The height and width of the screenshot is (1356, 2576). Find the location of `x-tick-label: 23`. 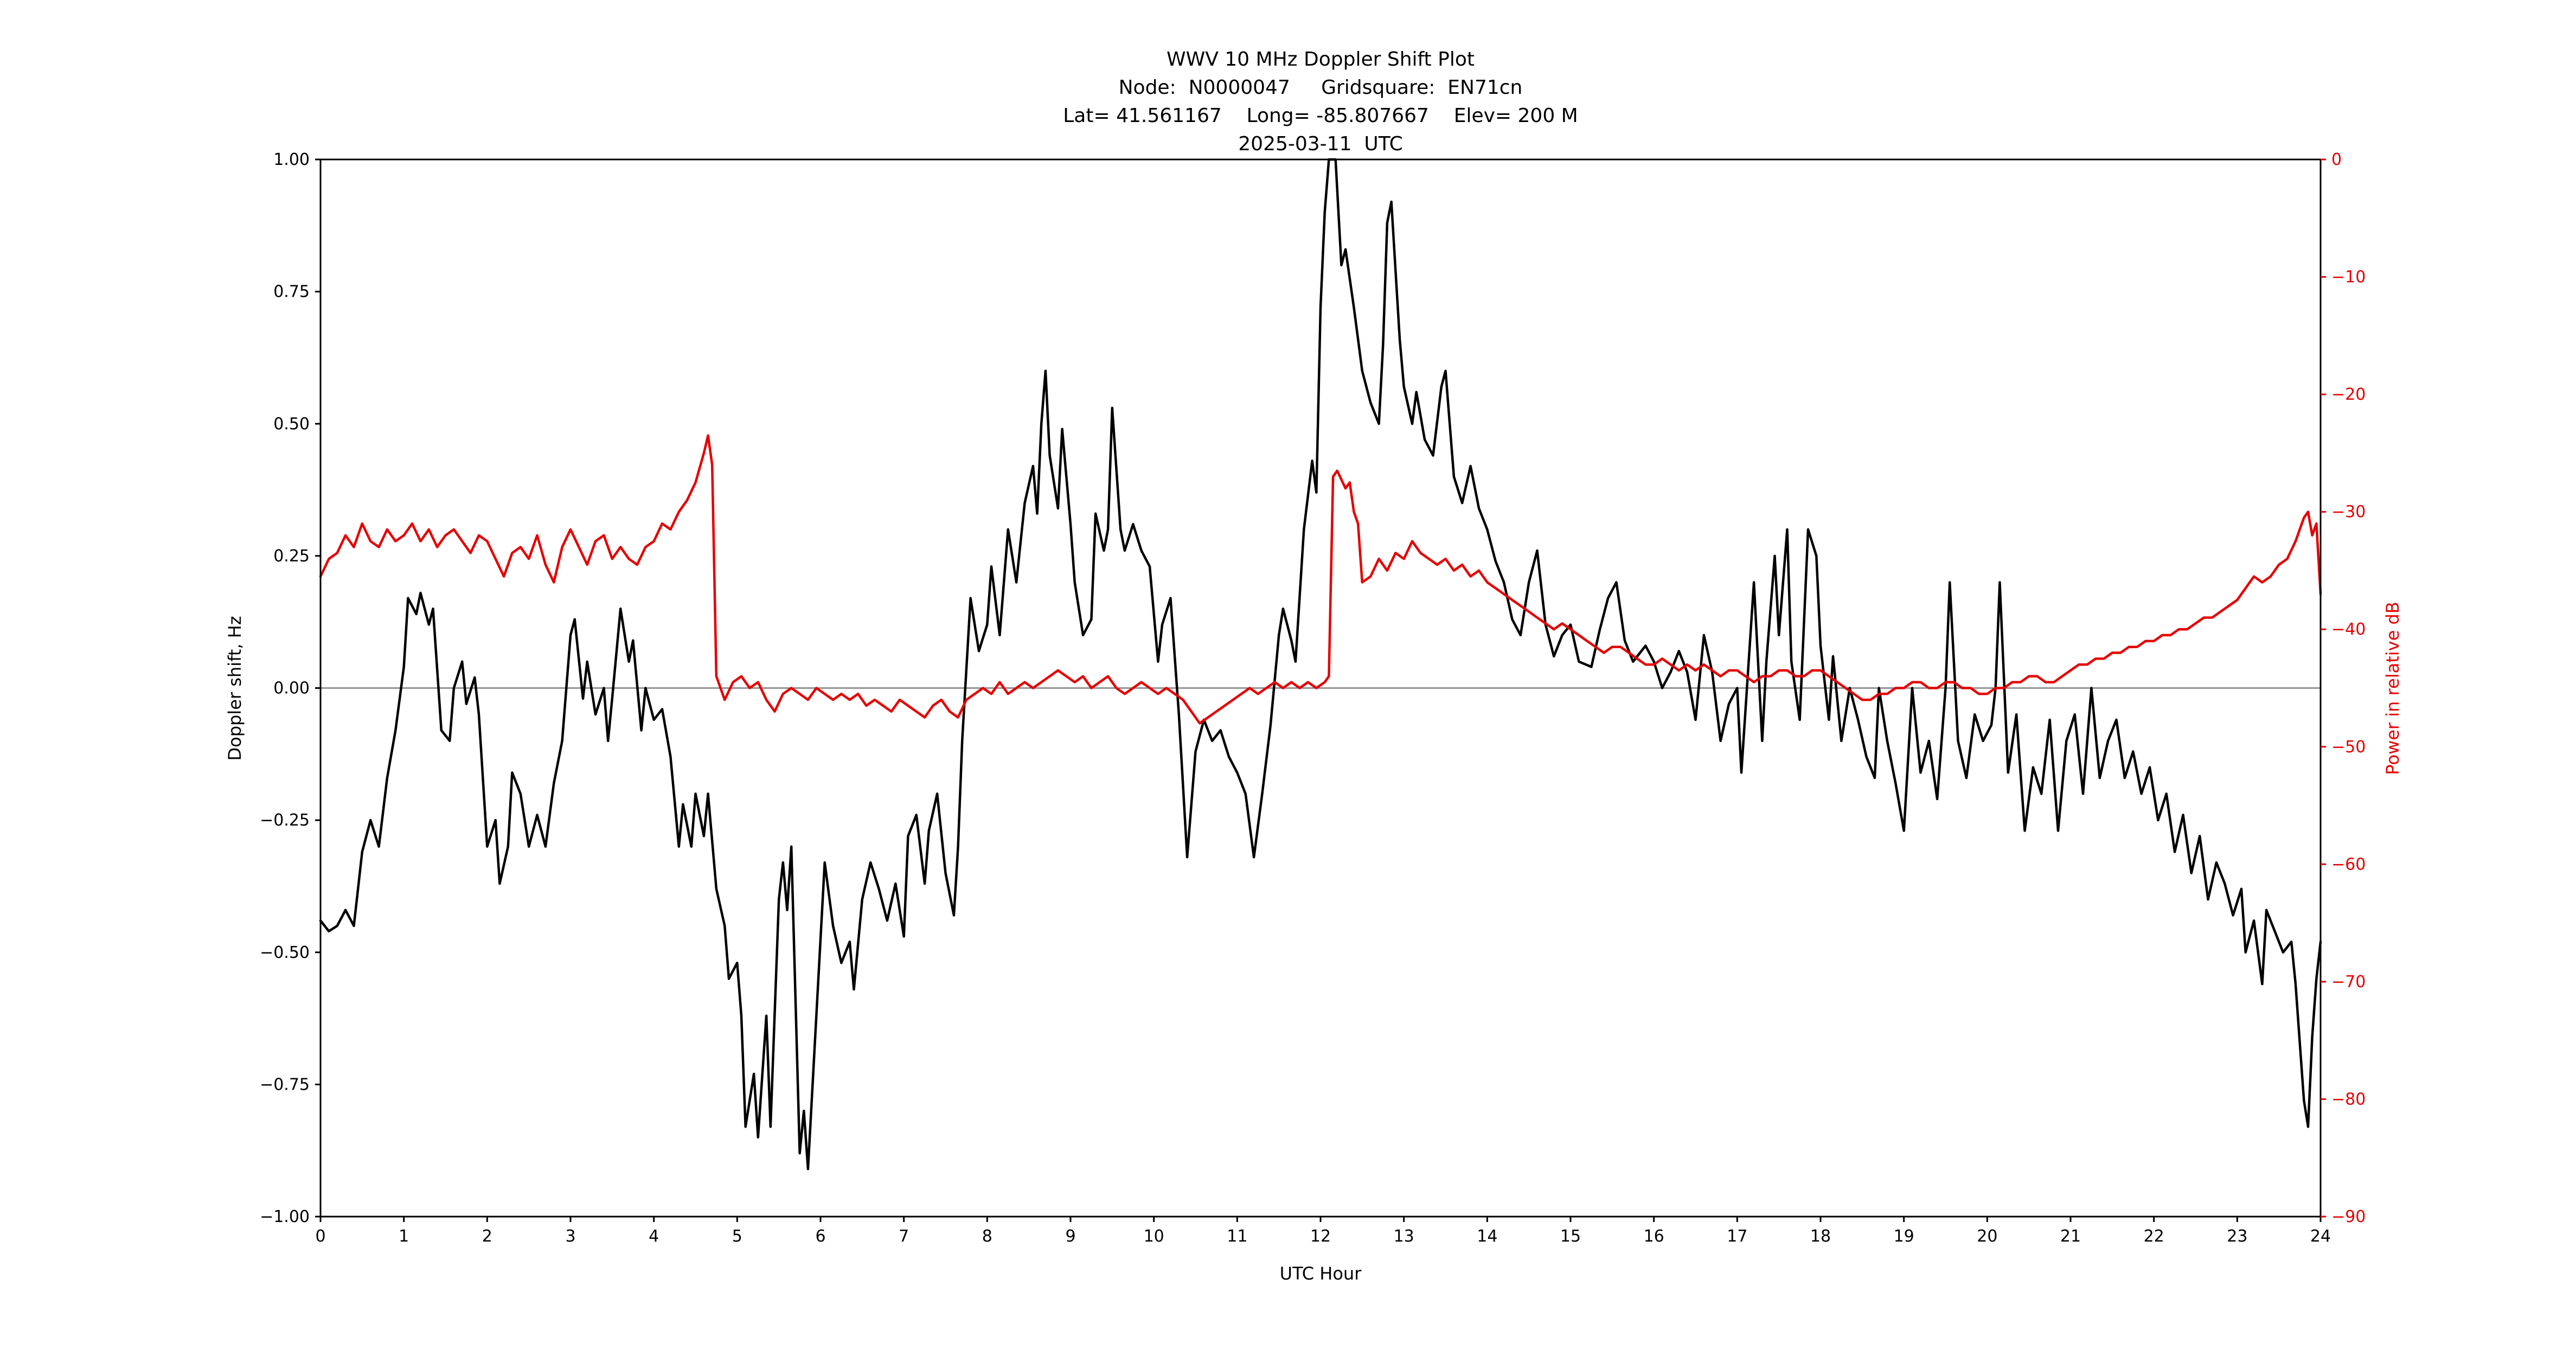

x-tick-label: 23 is located at coordinates (2237, 1236).